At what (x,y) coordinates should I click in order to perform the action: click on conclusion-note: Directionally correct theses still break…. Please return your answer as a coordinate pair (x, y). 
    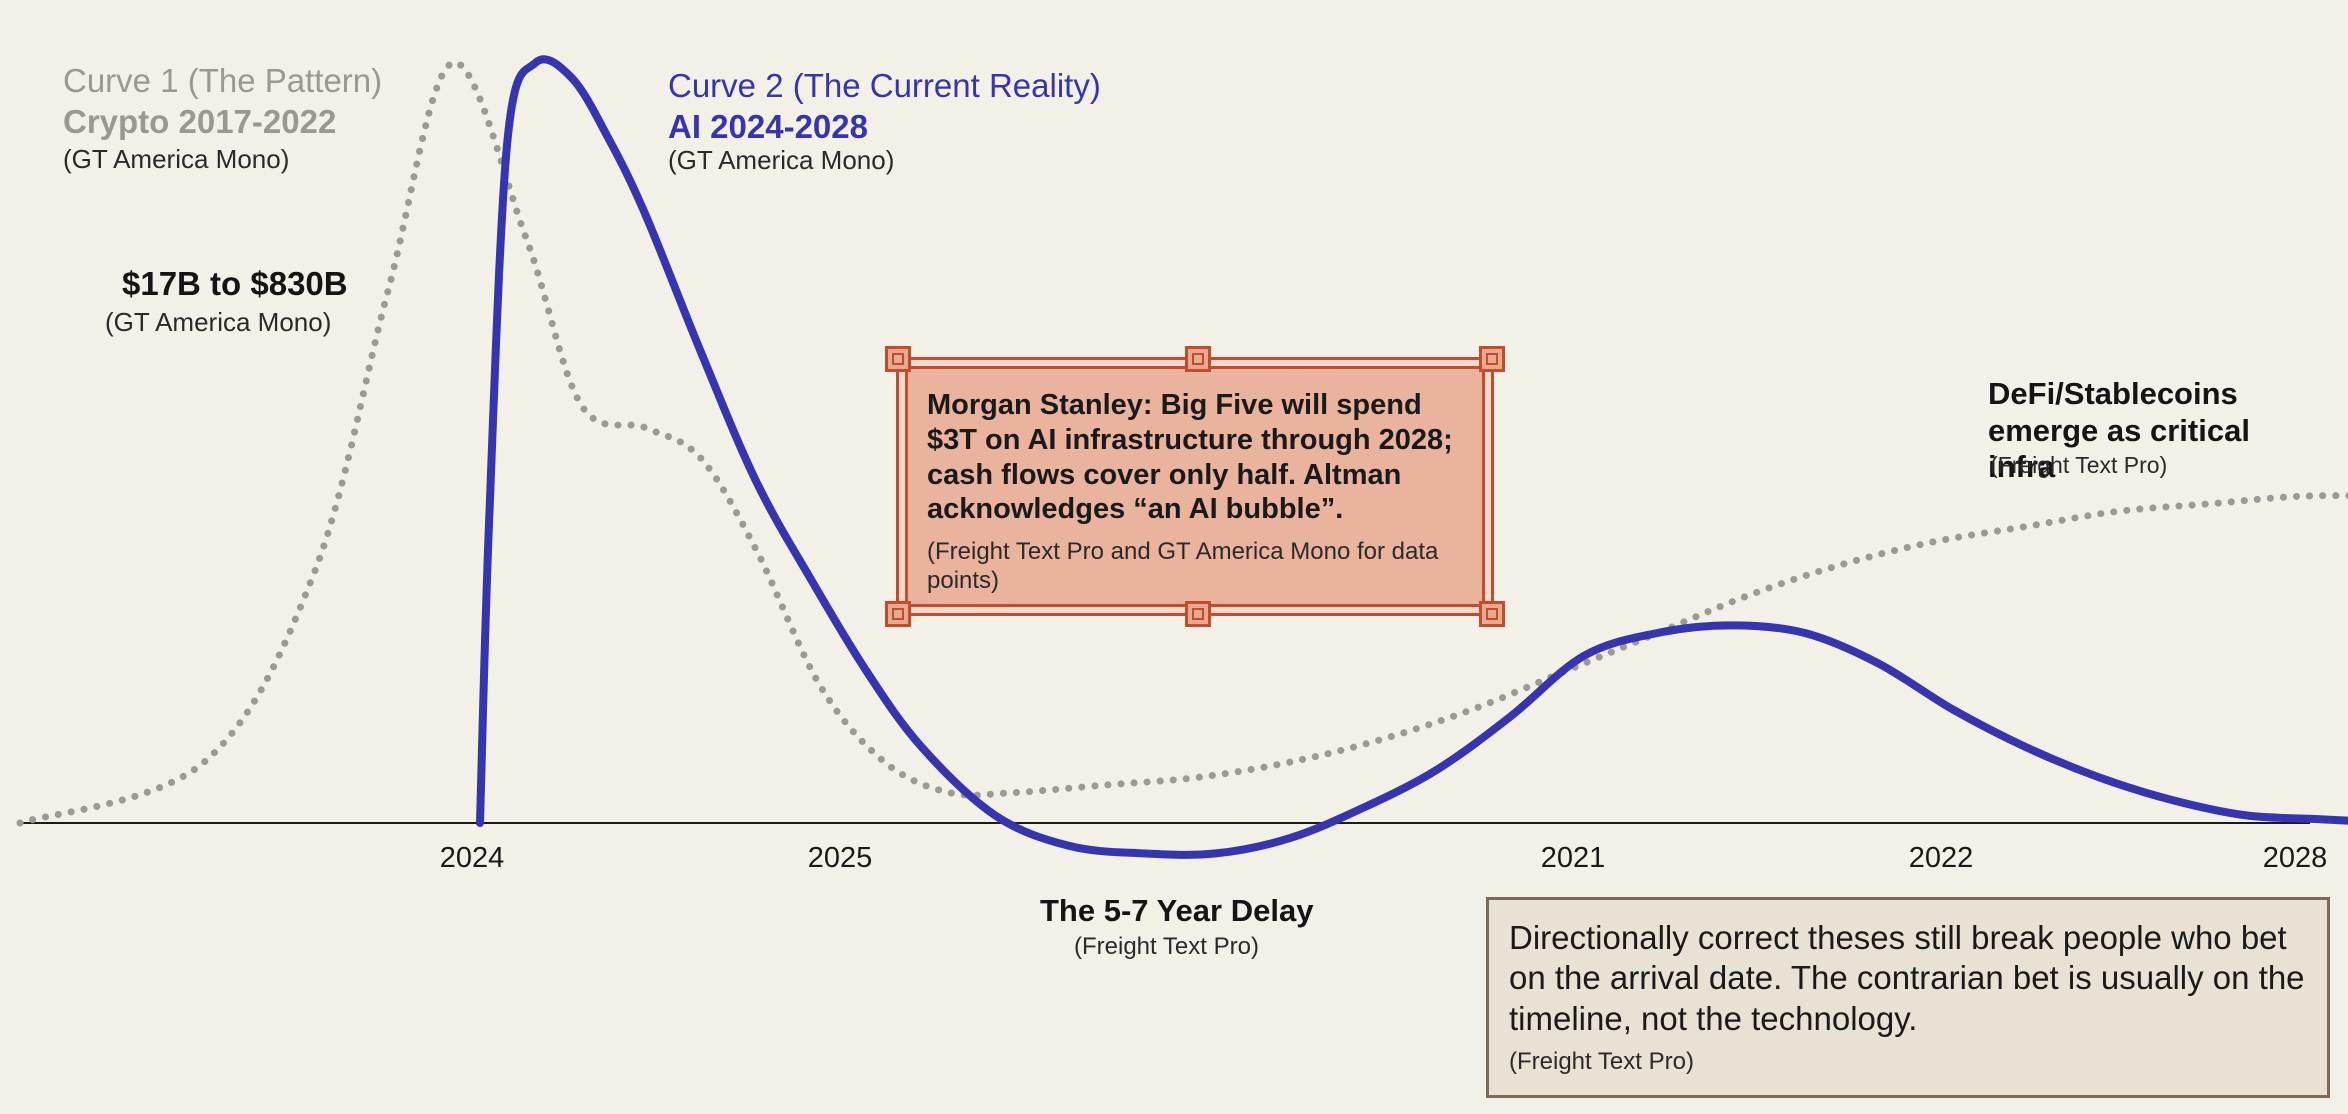
    Looking at the image, I should click on (1908, 997).